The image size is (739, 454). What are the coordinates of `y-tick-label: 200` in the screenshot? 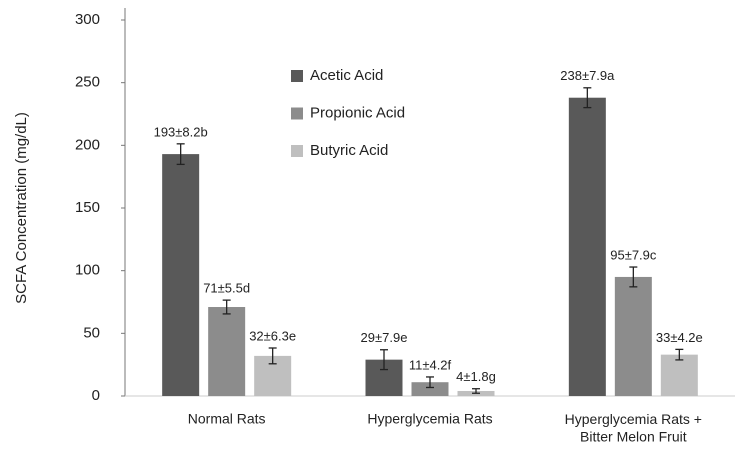 It's located at (87, 144).